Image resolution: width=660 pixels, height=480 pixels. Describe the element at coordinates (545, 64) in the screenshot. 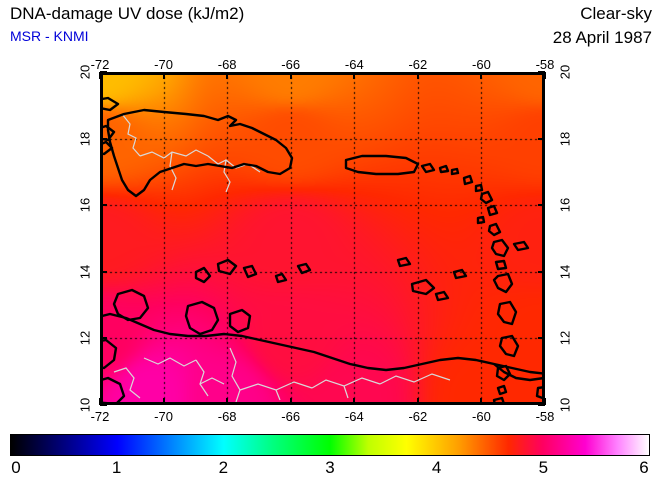

I see `axis-tick-label-top: -58` at that location.